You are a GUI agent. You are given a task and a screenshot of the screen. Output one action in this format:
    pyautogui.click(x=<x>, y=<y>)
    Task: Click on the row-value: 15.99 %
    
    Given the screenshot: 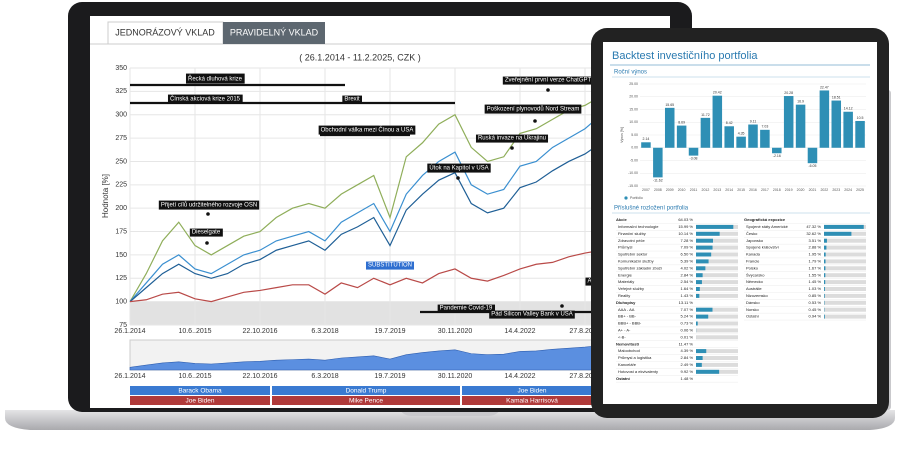 What is the action you would take?
    pyautogui.click(x=685, y=226)
    